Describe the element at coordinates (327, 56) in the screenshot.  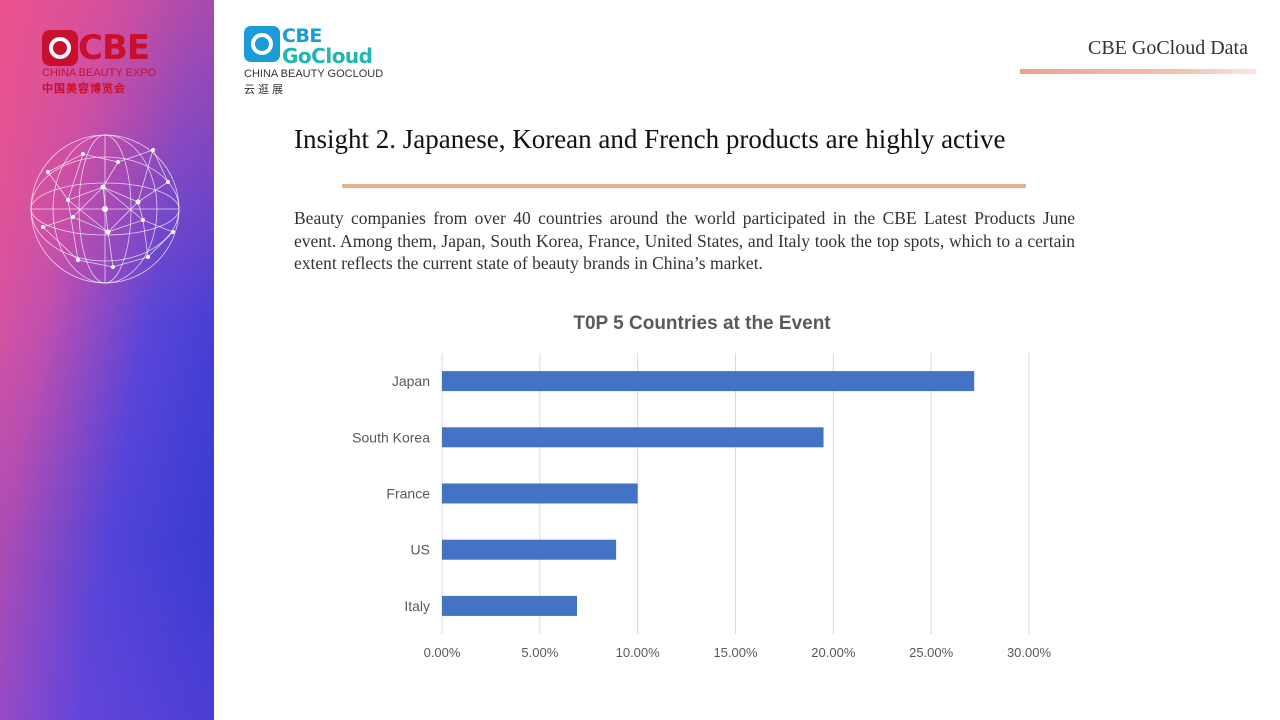
I see `gocloud-logo-word2: GoCloud` at that location.